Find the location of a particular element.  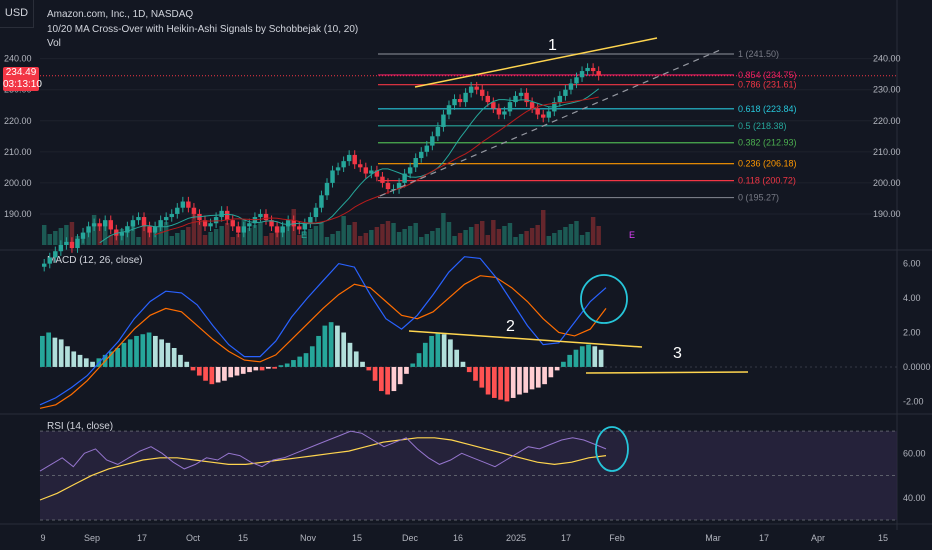

macd-tick-label: 4.00 is located at coordinates (912, 298).